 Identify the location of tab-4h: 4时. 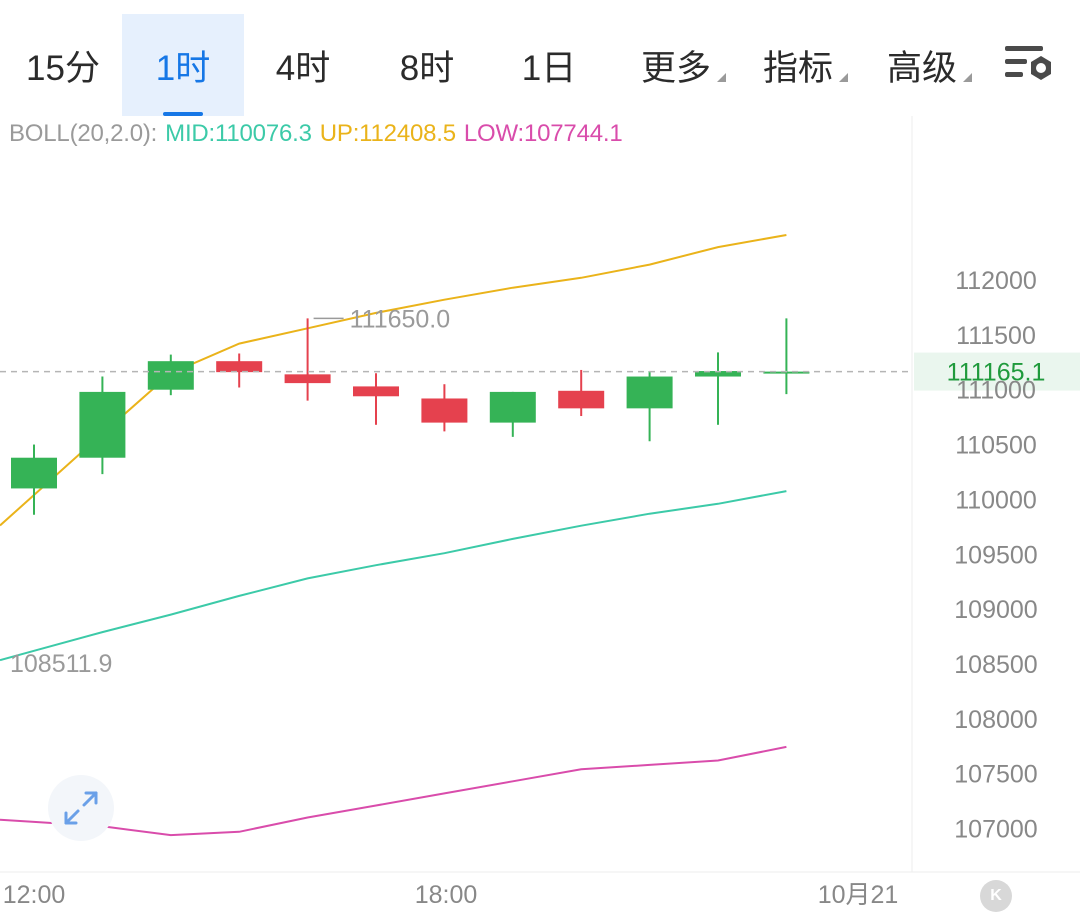
(303, 65).